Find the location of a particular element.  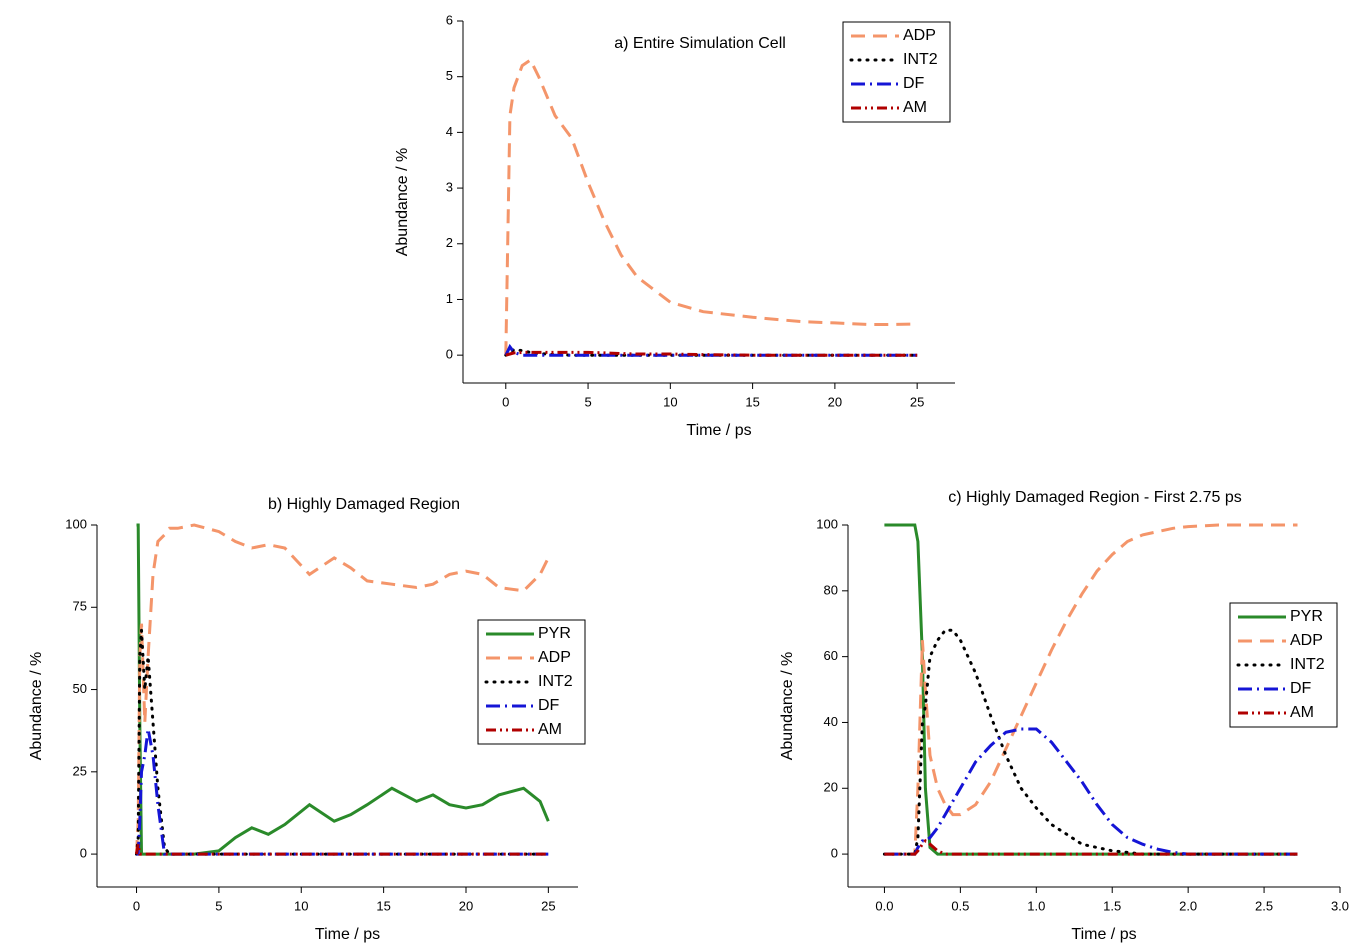

chart-title: c) Highly Damaged Region - First 2.75 ps is located at coordinates (1094, 497).